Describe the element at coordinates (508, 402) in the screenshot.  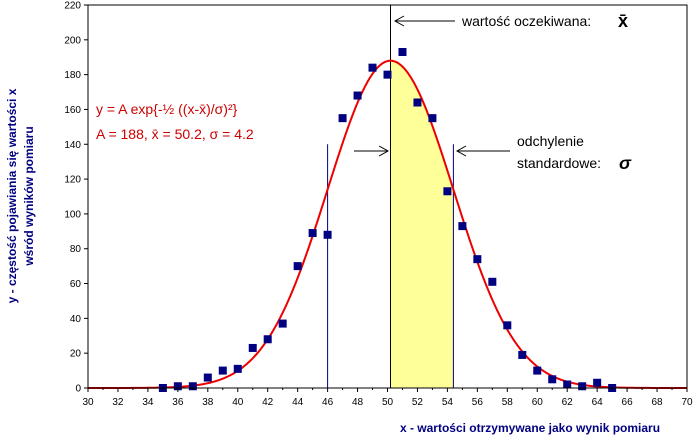
I see `x-tick-label: 58` at that location.